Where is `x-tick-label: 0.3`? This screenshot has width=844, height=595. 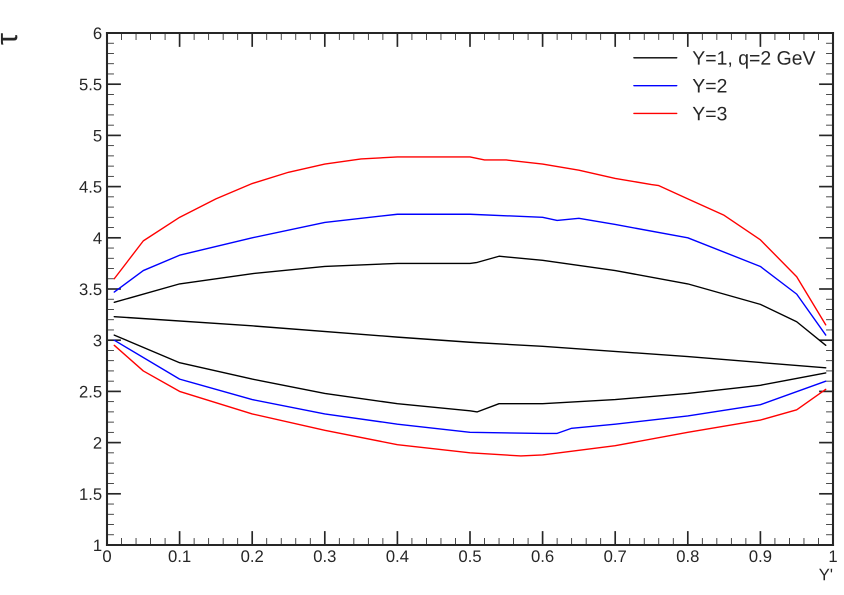 x-tick-label: 0.3 is located at coordinates (325, 556).